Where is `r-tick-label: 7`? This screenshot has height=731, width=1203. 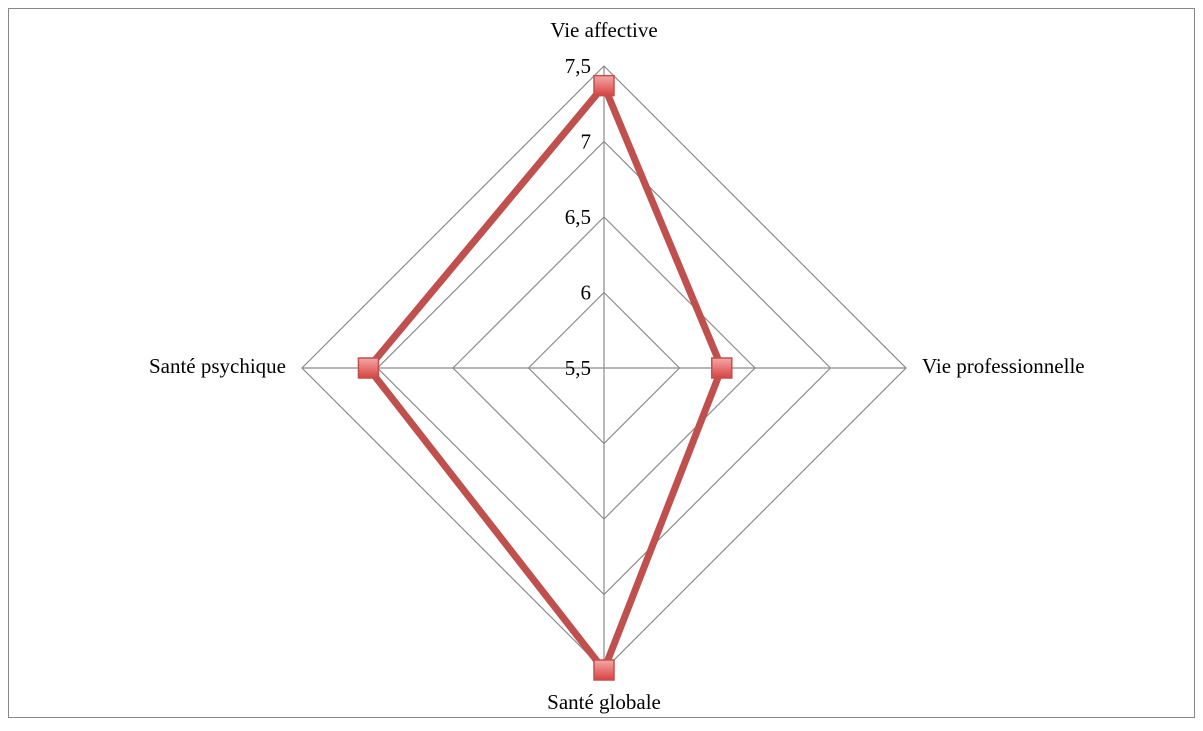
r-tick-label: 7 is located at coordinates (586, 141).